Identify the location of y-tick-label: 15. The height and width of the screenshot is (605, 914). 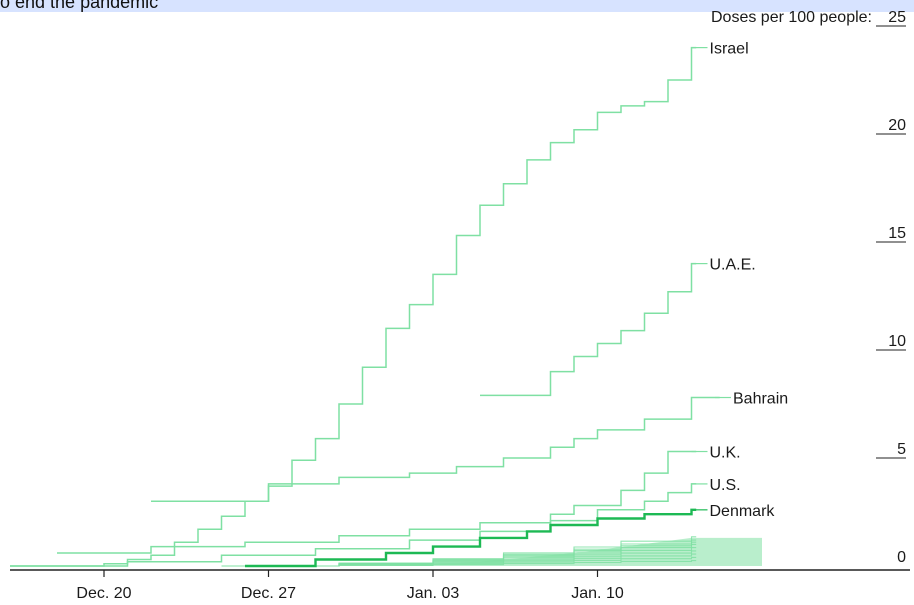
(897, 233).